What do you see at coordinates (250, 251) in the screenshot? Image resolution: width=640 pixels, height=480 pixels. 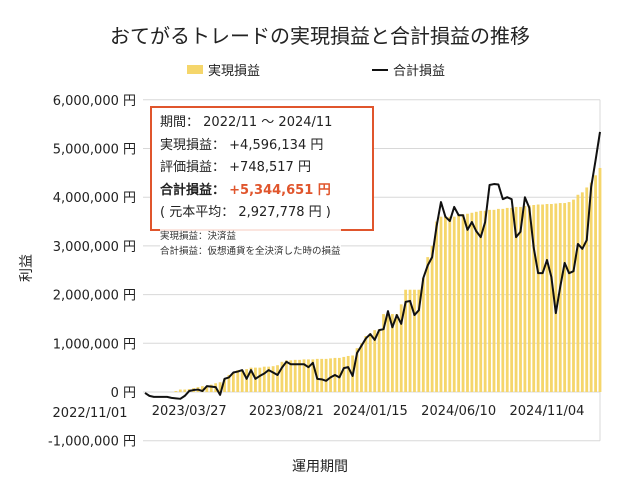 I see `note: 合計損益：仮想通貨を全決済した時の損益` at bounding box center [250, 251].